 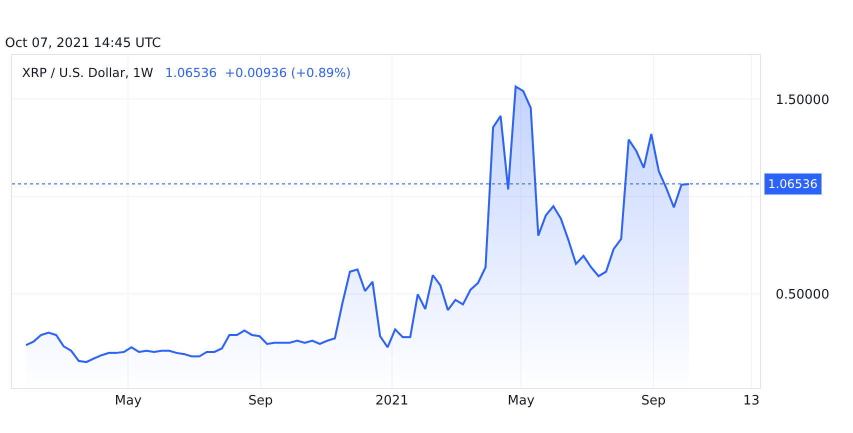 I want to click on text: XRP / U.S. Dollar, 1W, so click(x=88, y=72).